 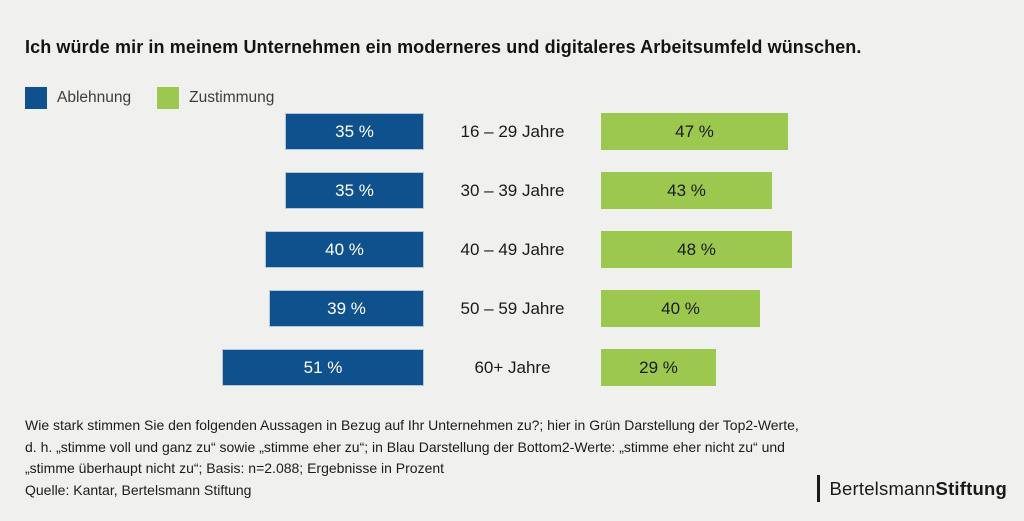 I want to click on logo-text-regular: Bertelsmann, so click(x=882, y=488).